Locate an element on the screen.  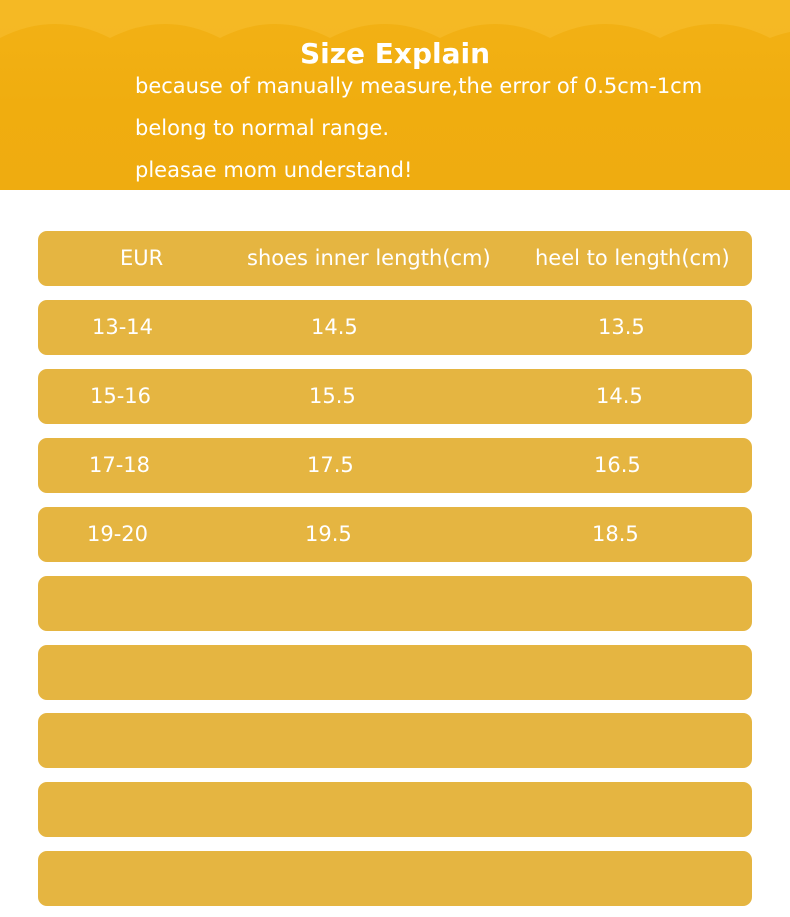
table-row: 17-18 17.5 16.5 is located at coordinates (395, 465).